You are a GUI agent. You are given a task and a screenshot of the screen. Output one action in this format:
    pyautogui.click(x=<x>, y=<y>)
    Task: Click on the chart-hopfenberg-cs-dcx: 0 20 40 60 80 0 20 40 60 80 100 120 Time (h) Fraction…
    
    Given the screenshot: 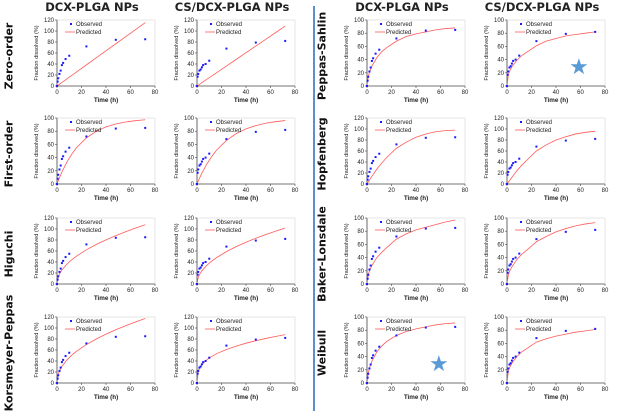 What is the action you would take?
    pyautogui.click(x=545, y=159)
    